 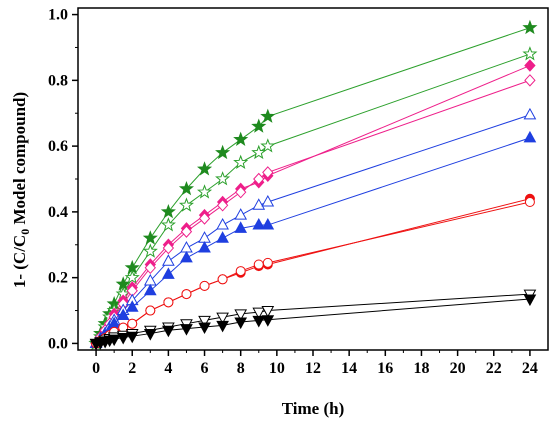 I want to click on y-tick-label: 0.4, so click(x=58, y=212).